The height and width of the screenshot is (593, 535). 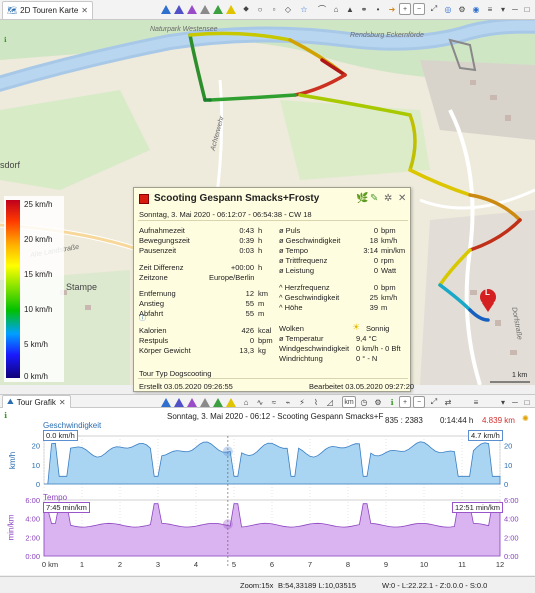 I want to click on x-tick: 9, so click(x=386, y=564).